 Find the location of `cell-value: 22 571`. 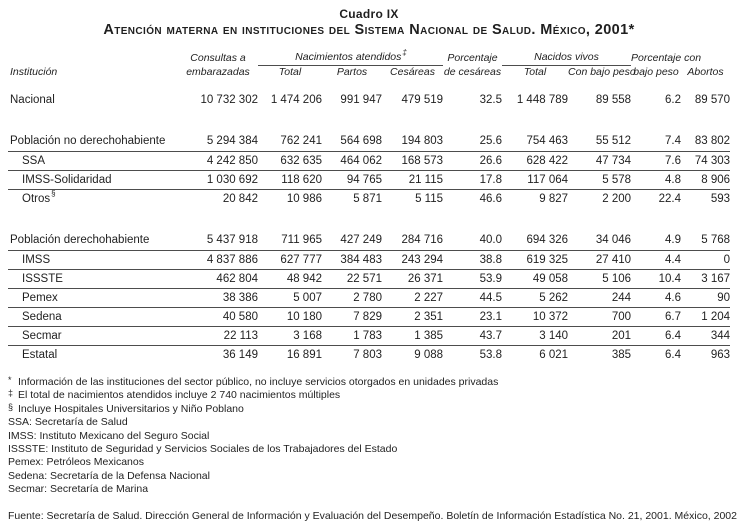

cell-value: 22 571 is located at coordinates (352, 279).